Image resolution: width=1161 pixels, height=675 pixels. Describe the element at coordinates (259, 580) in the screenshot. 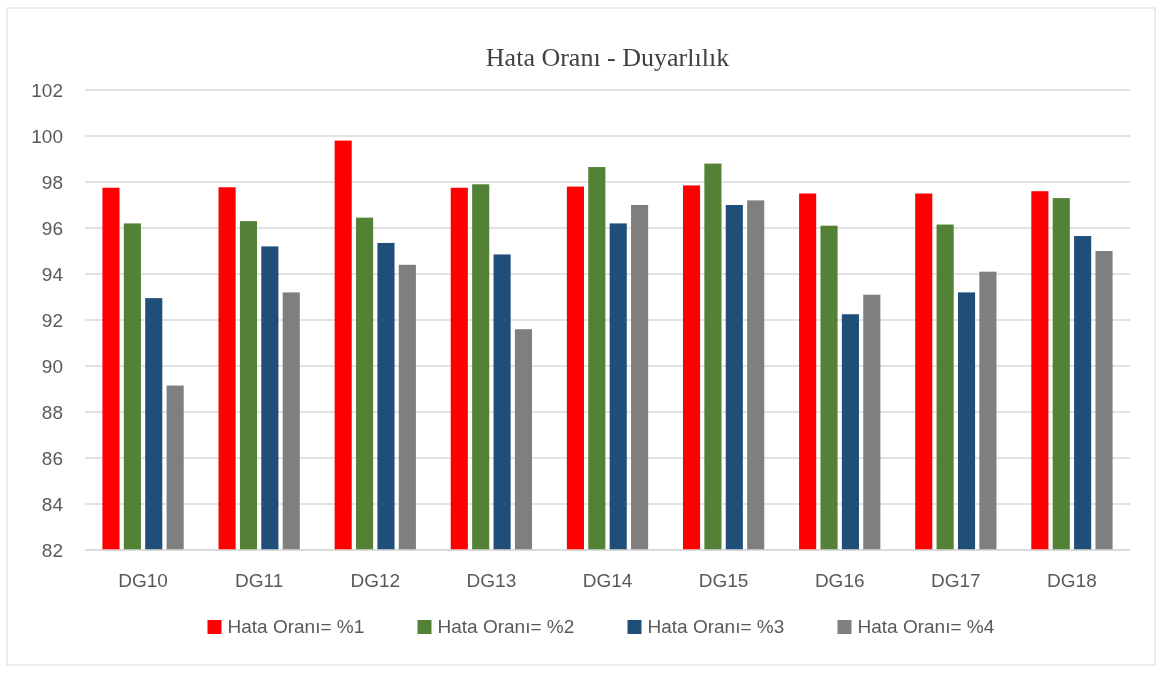

I see `x-tick-label: DG11` at that location.